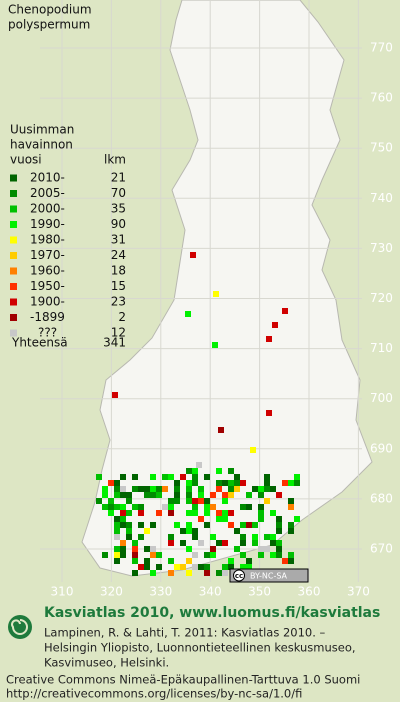 The width and height of the screenshot is (400, 702). What do you see at coordinates (269, 576) in the screenshot?
I see `badge-text: BY-NC-SA` at bounding box center [269, 576].